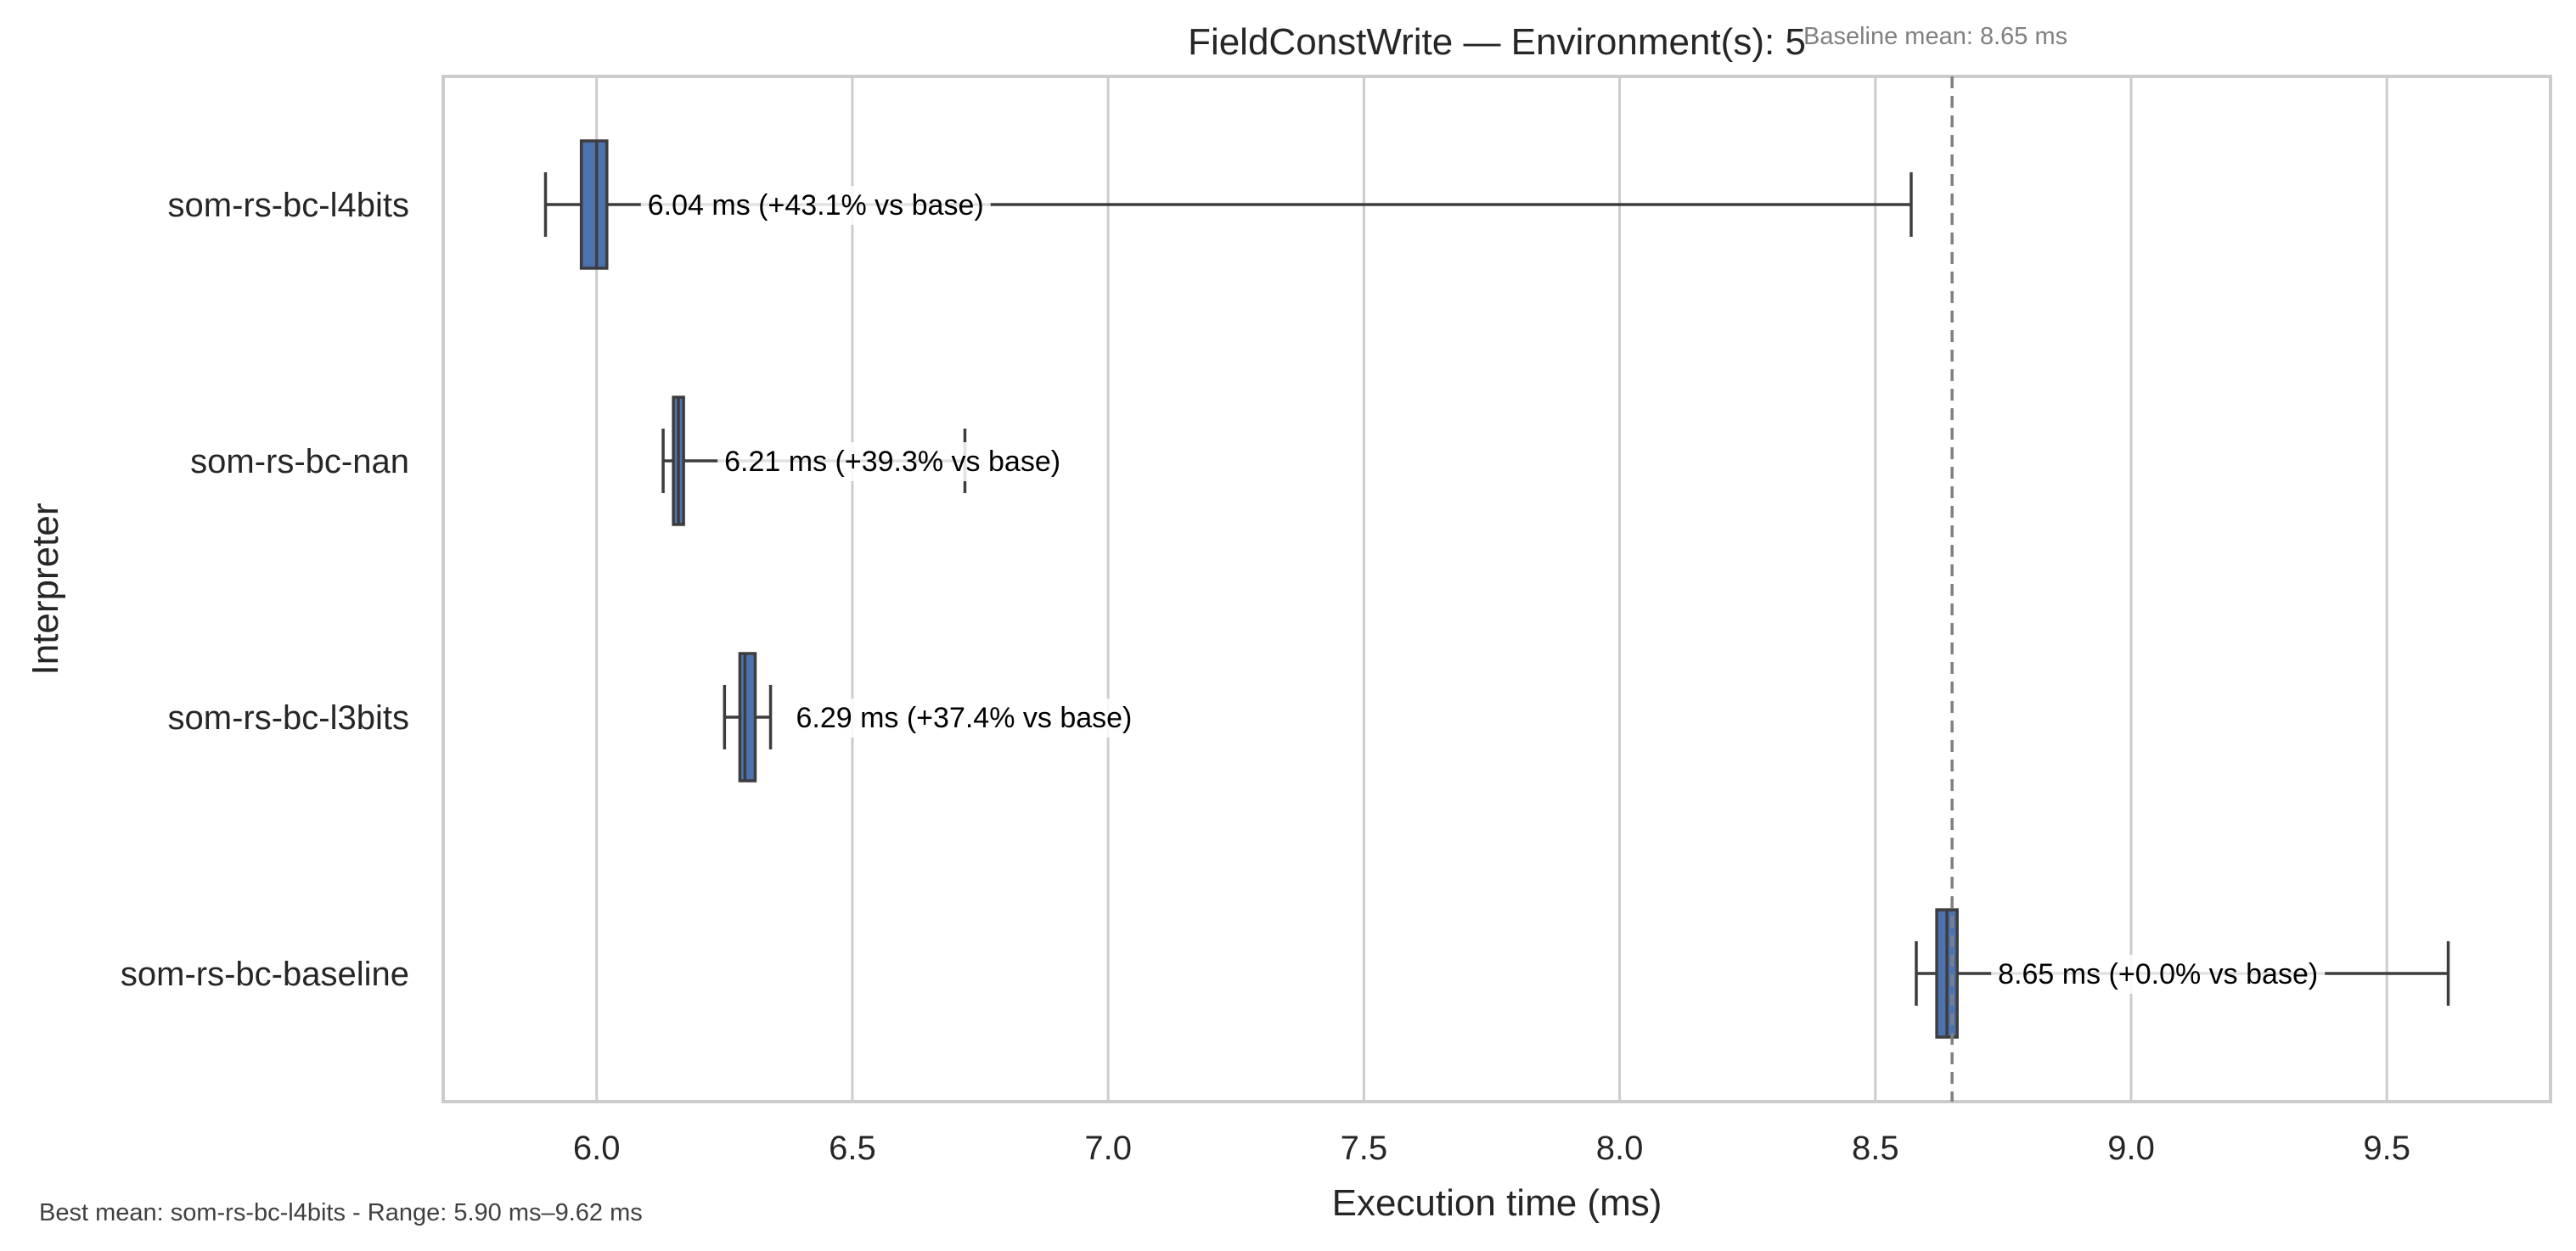  I want to click on x-tick-label: 7.0, so click(1108, 1149).